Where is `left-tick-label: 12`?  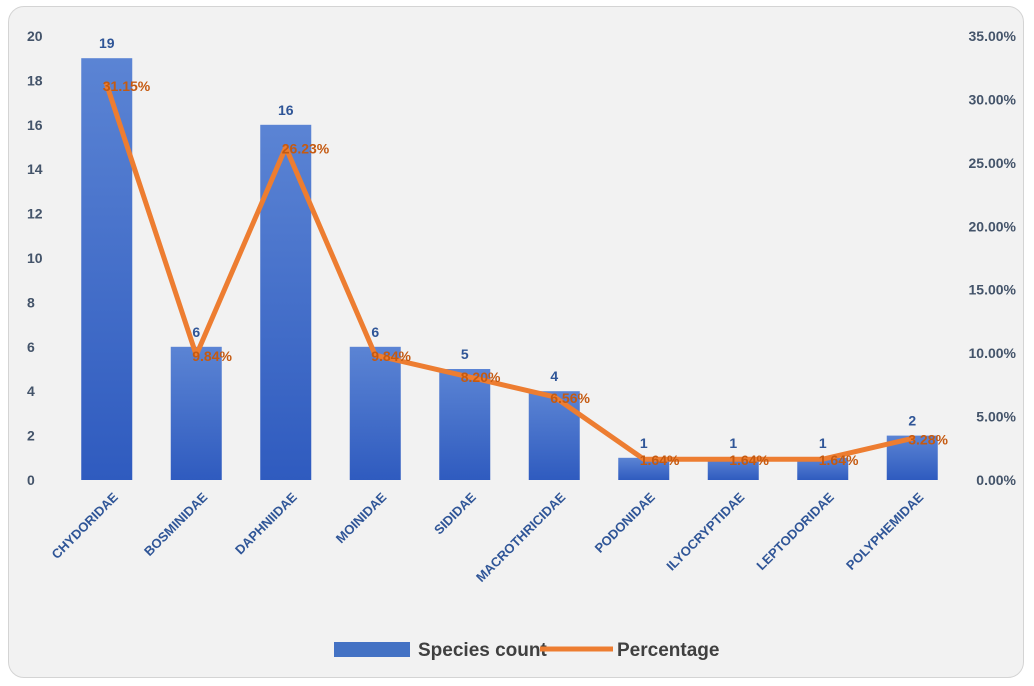 left-tick-label: 12 is located at coordinates (35, 214).